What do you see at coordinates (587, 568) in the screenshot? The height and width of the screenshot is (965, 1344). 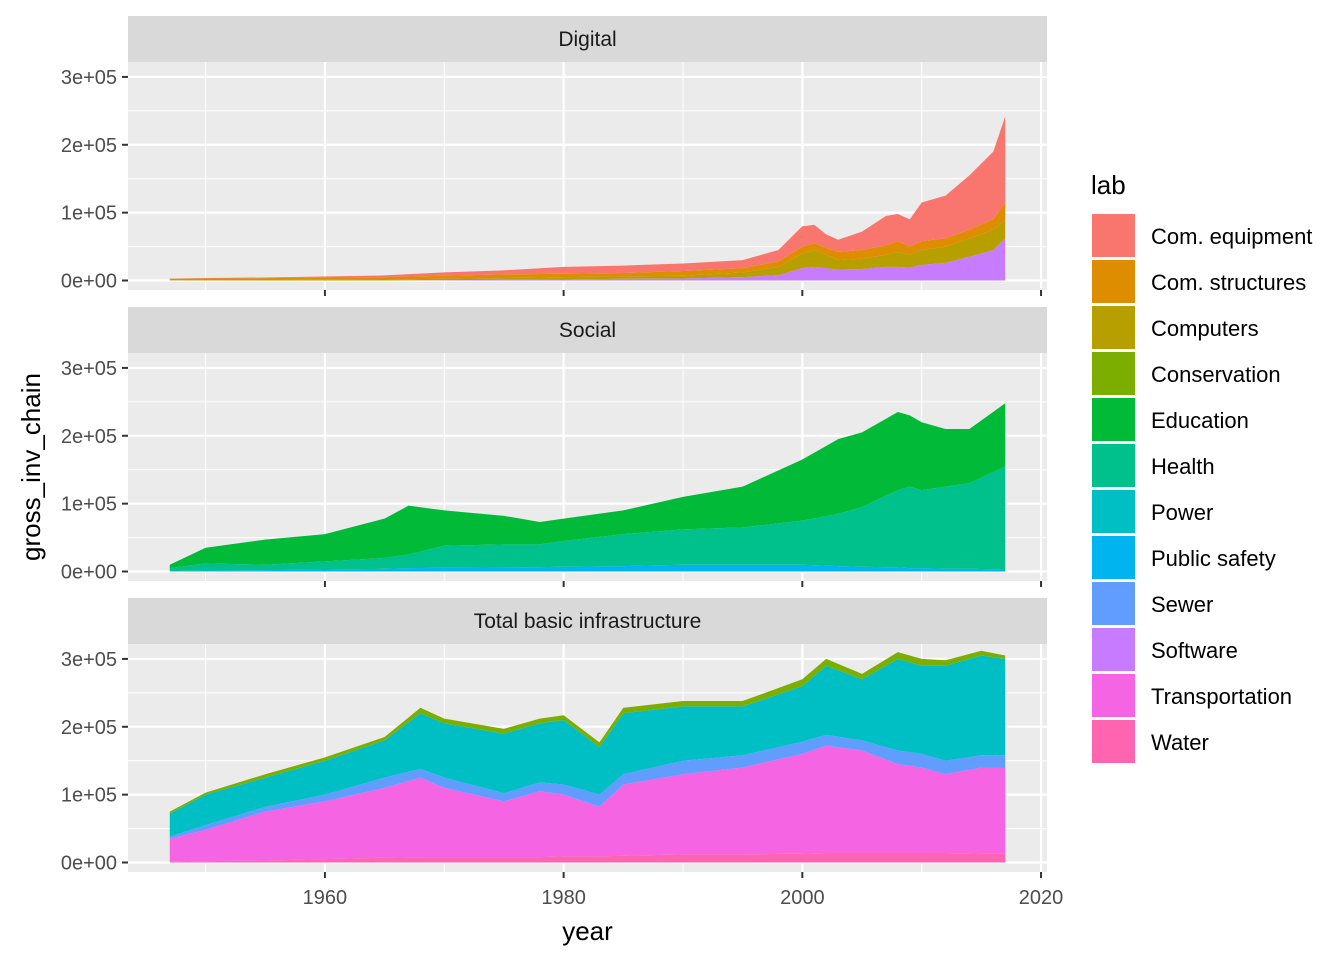 I see `area-social-public-safety` at bounding box center [587, 568].